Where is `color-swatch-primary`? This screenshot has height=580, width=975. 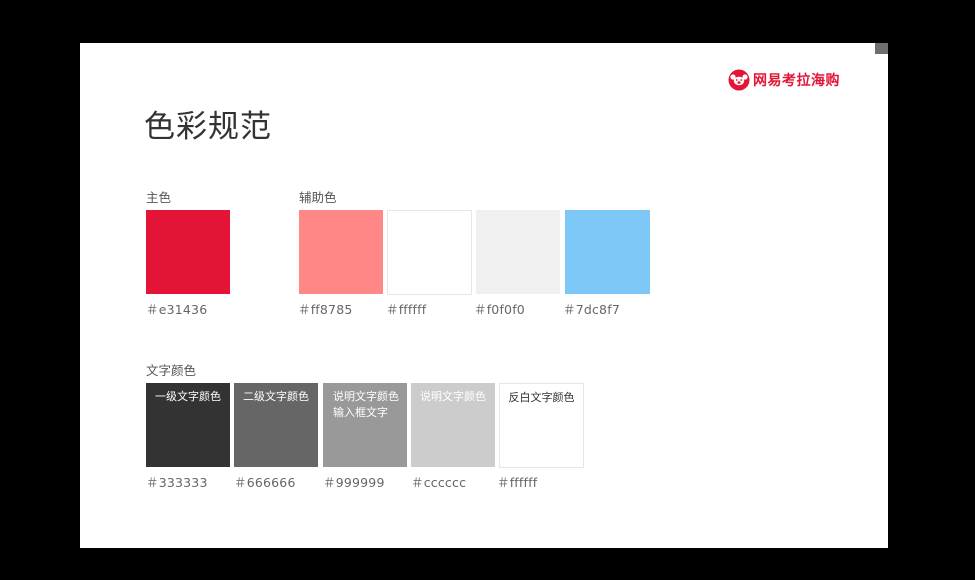
color-swatch-primary is located at coordinates (188, 252).